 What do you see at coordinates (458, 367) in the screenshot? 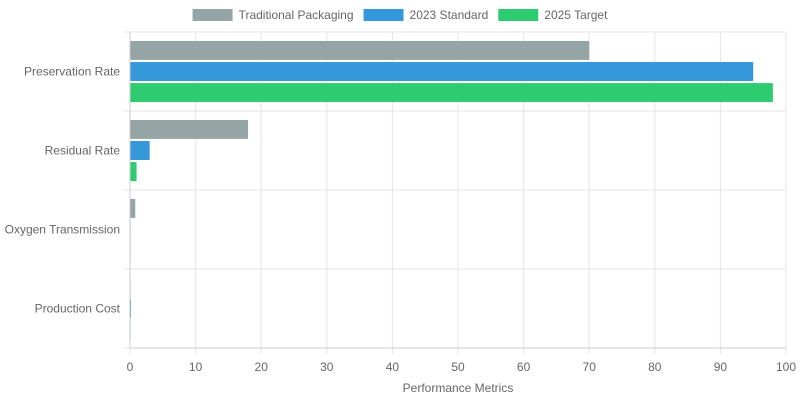
I see `x-tick-label: 50` at bounding box center [458, 367].